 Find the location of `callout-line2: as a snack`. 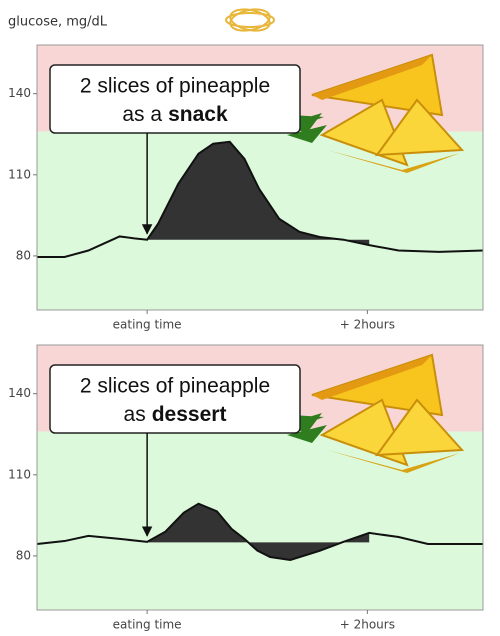

callout-line2: as a snack is located at coordinates (175, 114).